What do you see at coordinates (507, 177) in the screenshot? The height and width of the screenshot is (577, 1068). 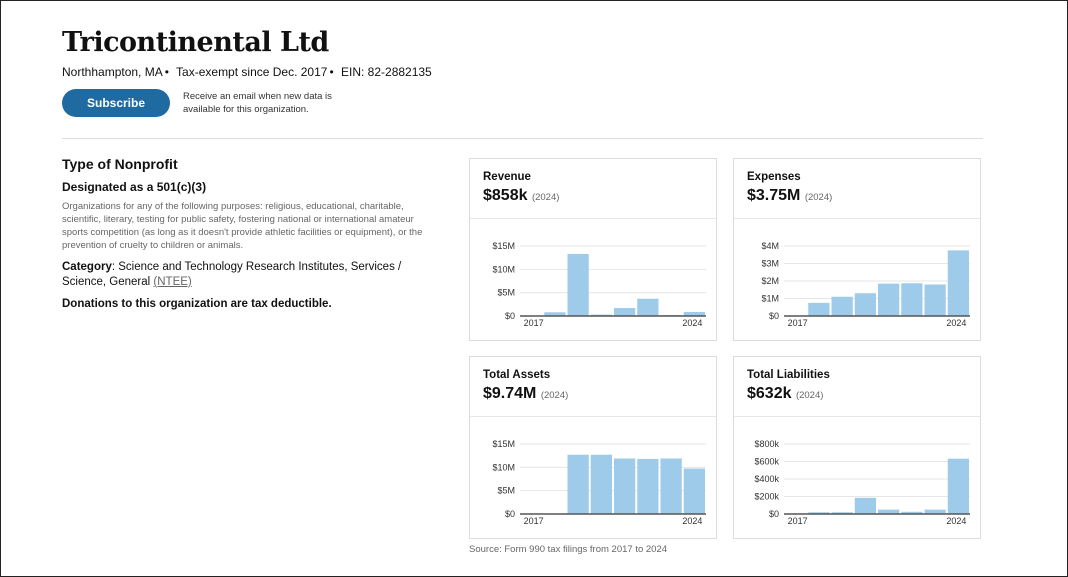 I see `card-title: Revenue` at bounding box center [507, 177].